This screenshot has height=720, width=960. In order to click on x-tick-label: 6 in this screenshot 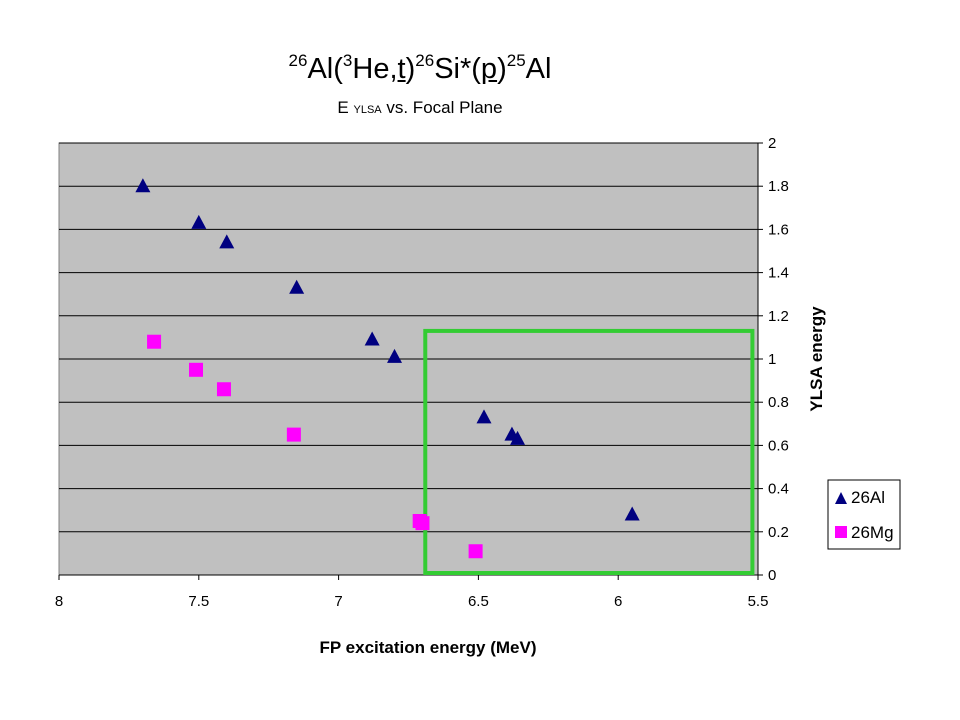, I will do `click(618, 601)`.